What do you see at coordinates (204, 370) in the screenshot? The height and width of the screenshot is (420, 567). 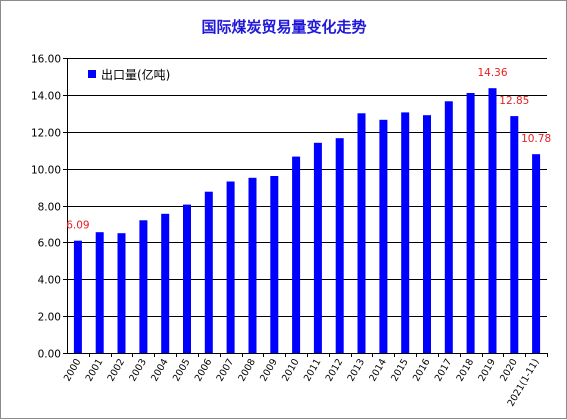 I see `x-tick-label: 2006` at bounding box center [204, 370].